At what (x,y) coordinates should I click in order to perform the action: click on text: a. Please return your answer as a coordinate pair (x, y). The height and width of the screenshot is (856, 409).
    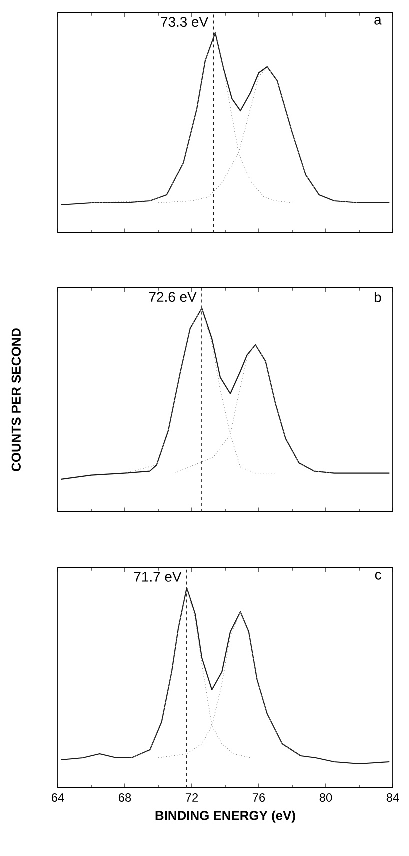
    Looking at the image, I should click on (378, 21).